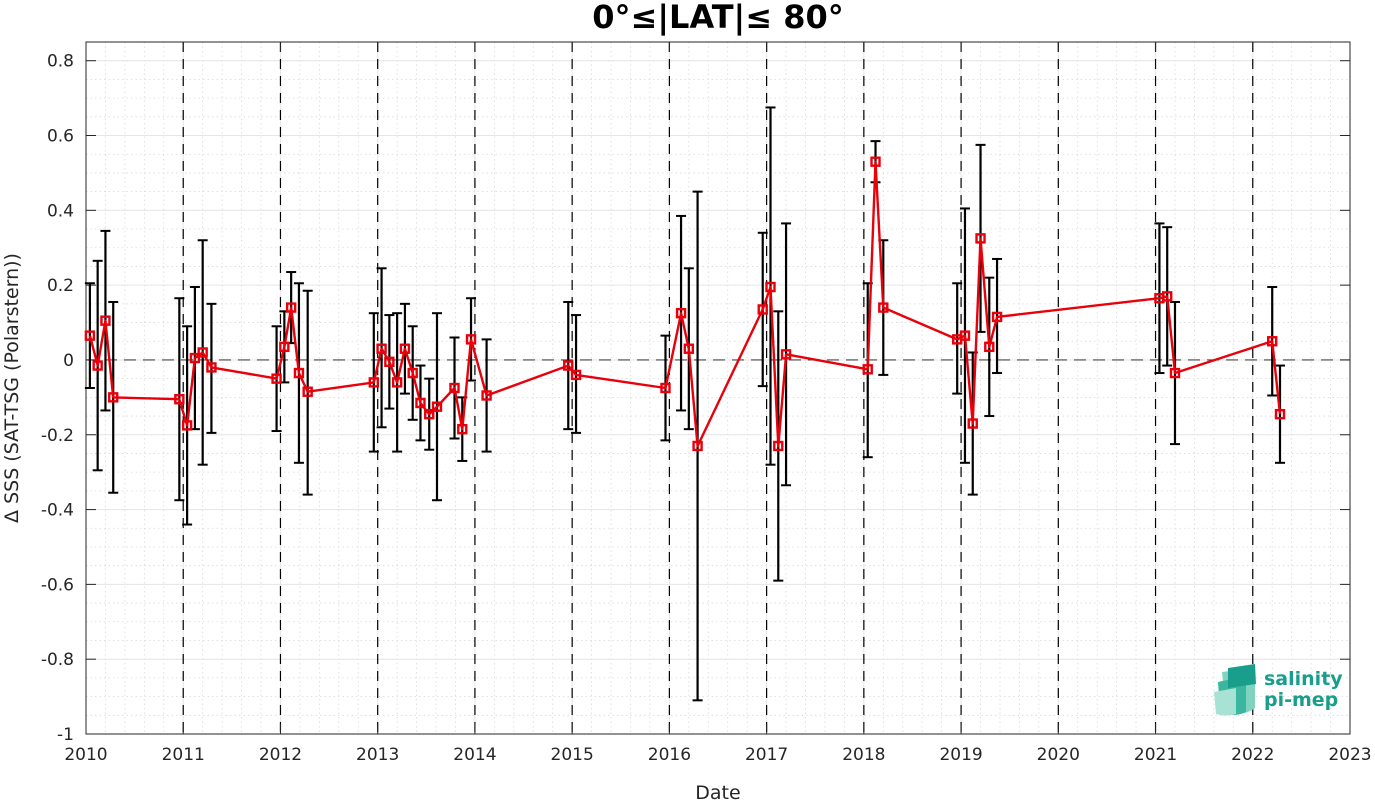 The image size is (1375, 801). Describe the element at coordinates (717, 791) in the screenshot. I see `x-axis-label: Date` at that location.